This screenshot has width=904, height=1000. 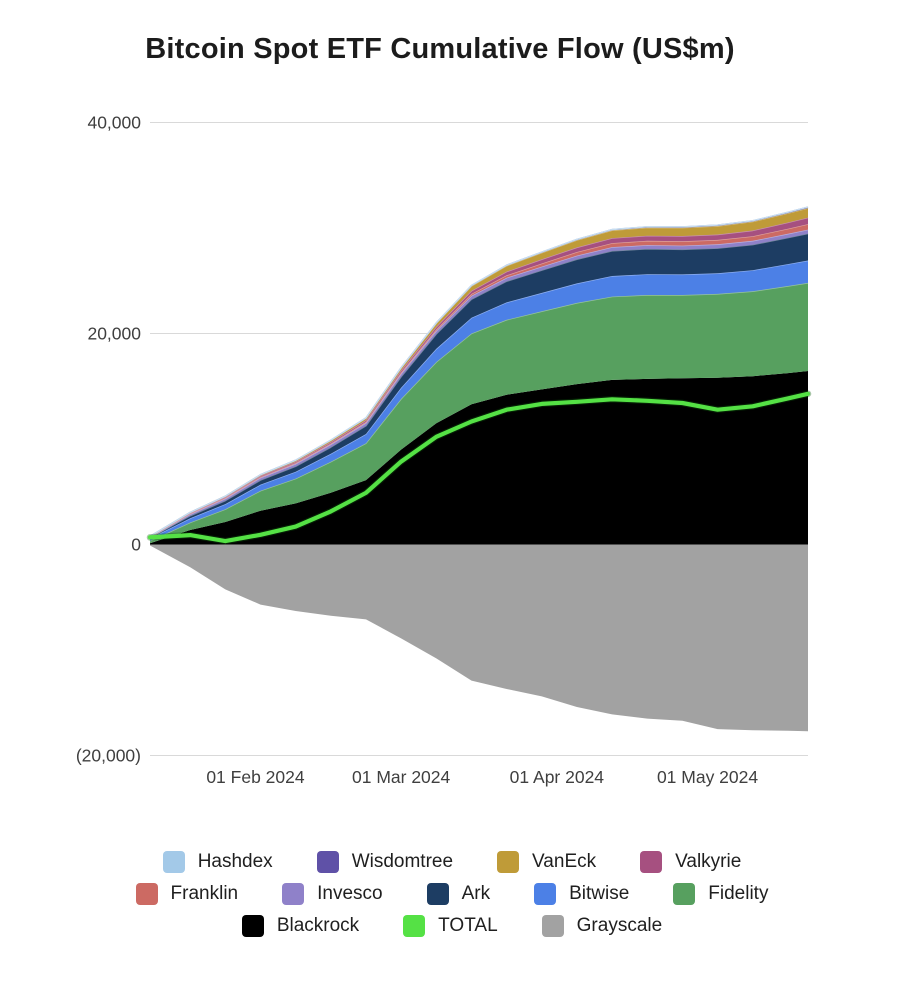 I want to click on legend-item-total: TOTAL, so click(x=450, y=926).